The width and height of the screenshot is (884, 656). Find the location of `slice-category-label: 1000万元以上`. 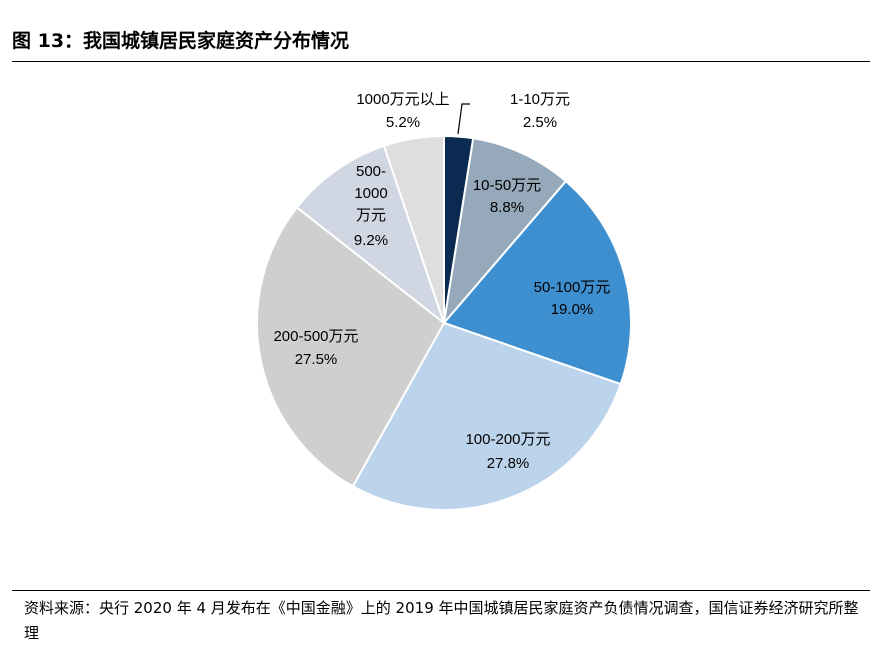

slice-category-label: 1000万元以上 is located at coordinates (402, 99).